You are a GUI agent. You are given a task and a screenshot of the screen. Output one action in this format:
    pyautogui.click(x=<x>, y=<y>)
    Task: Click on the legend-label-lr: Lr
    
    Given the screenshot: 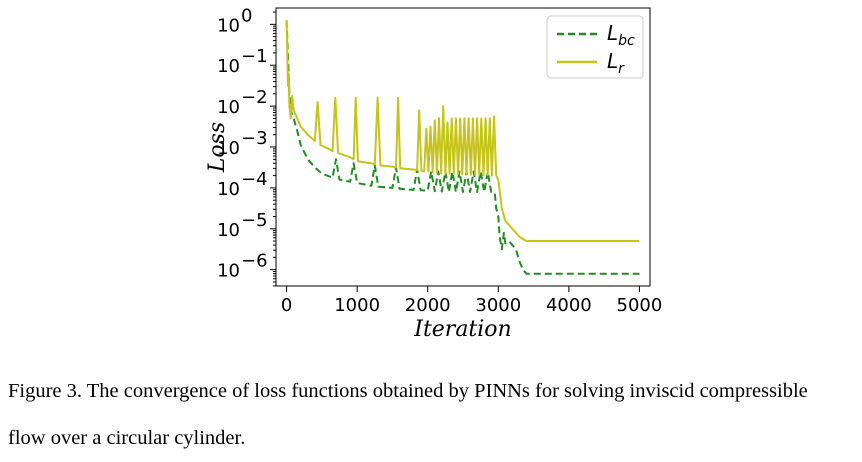 What is the action you would take?
    pyautogui.click(x=616, y=63)
    